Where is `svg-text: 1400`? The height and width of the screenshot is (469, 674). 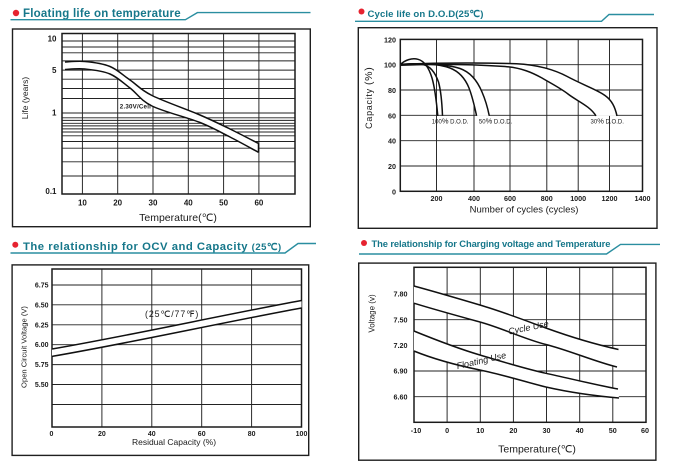
svg-text: 1400 is located at coordinates (643, 198).